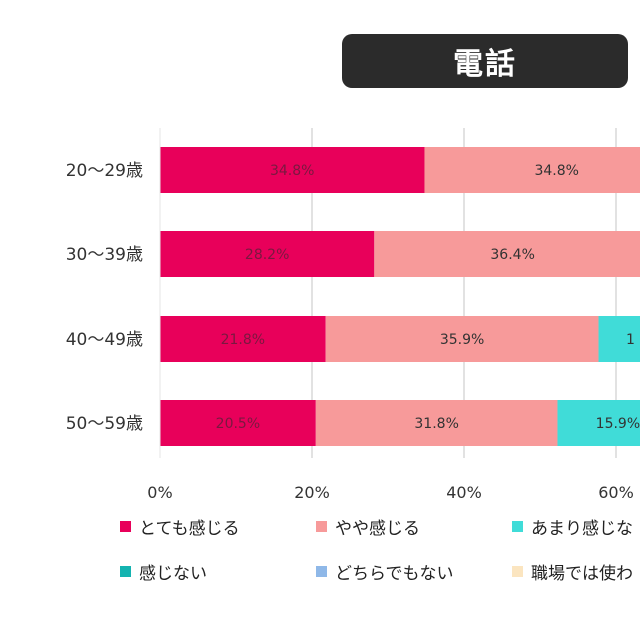 This screenshot has width=640, height=640. Describe the element at coordinates (104, 171) in the screenshot. I see `row-label: 20〜29歳` at that location.